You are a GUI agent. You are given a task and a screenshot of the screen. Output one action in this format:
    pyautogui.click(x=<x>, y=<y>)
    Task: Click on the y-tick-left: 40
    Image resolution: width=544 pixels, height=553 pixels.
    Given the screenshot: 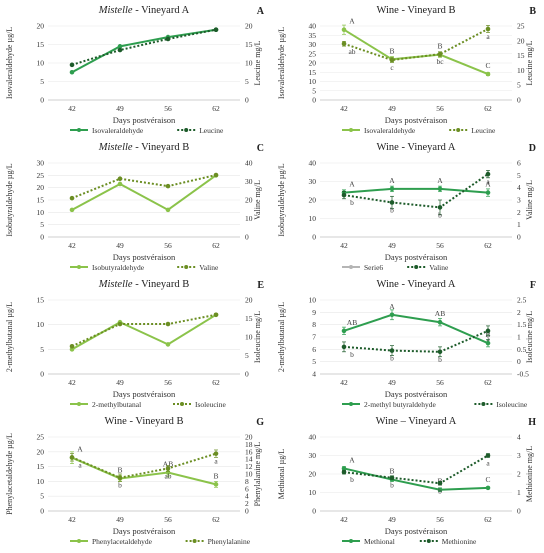 What is the action you would take?
    pyautogui.click(x=313, y=437)
    